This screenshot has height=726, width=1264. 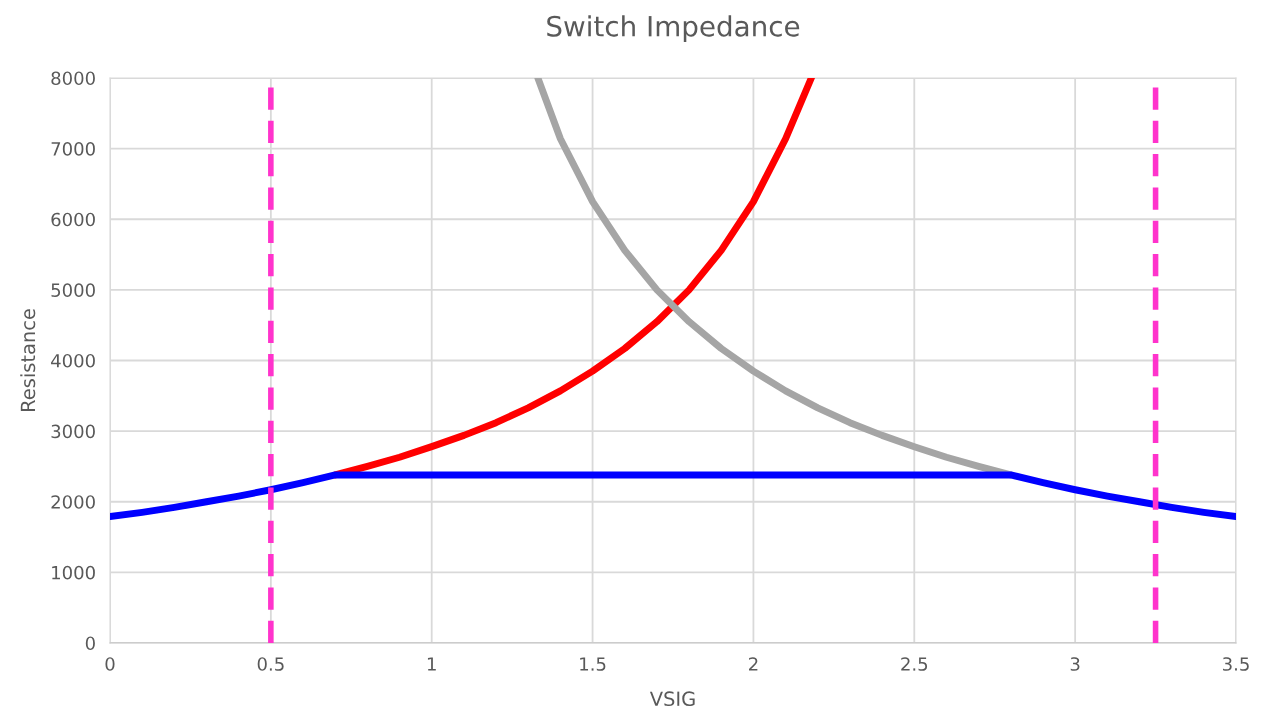 I want to click on x-tick-label: 0, so click(x=110, y=664).